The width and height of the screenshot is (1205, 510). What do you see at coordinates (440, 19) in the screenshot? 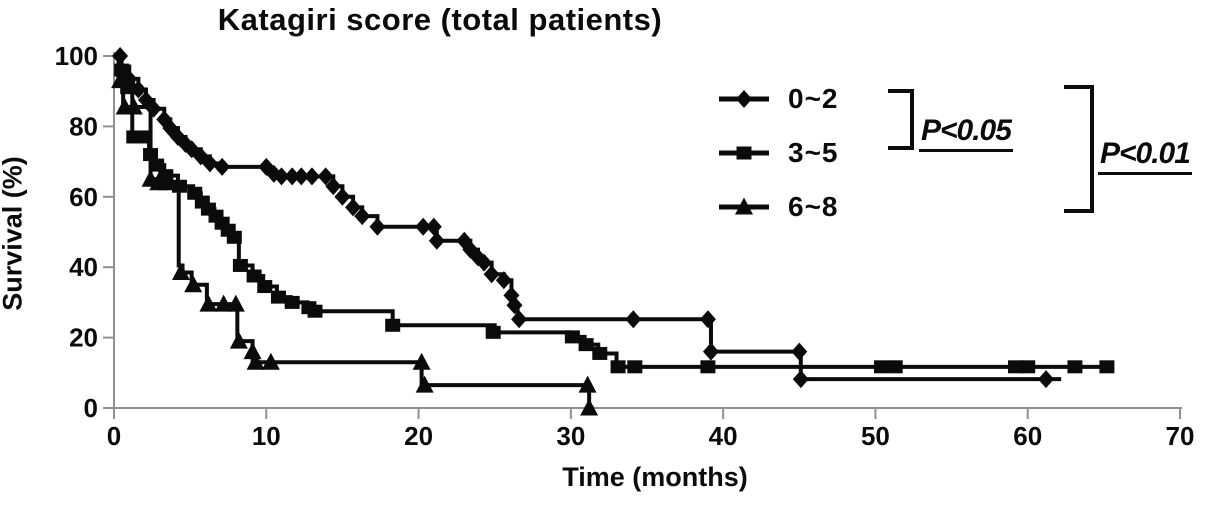
I see `chart-title: Katagiri score (total patients)` at bounding box center [440, 19].